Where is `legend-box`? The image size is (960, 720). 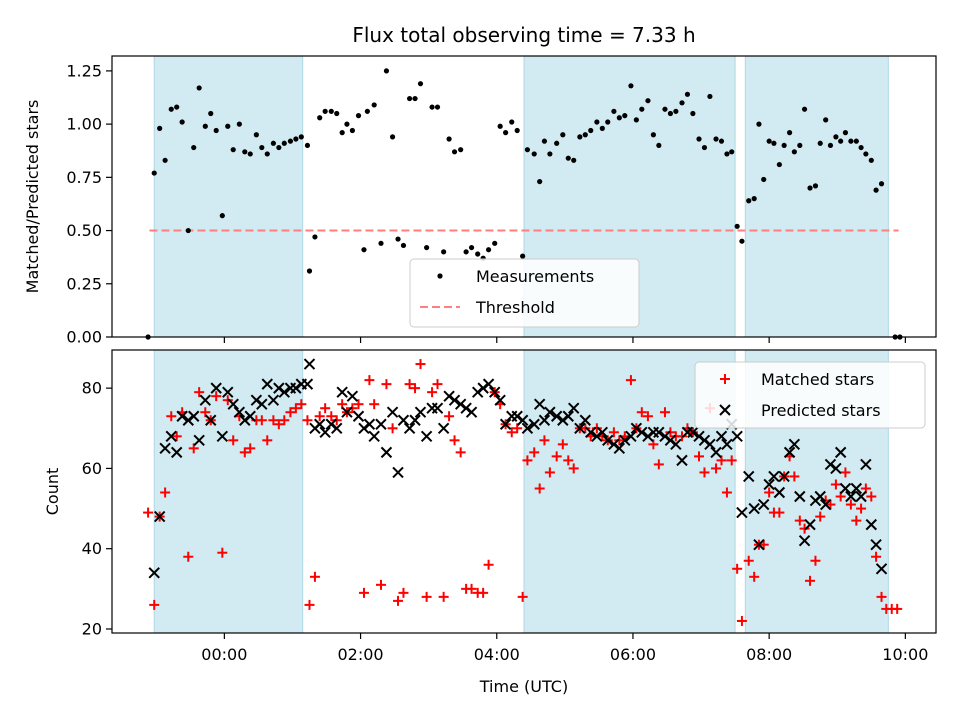
legend-box is located at coordinates (524, 293).